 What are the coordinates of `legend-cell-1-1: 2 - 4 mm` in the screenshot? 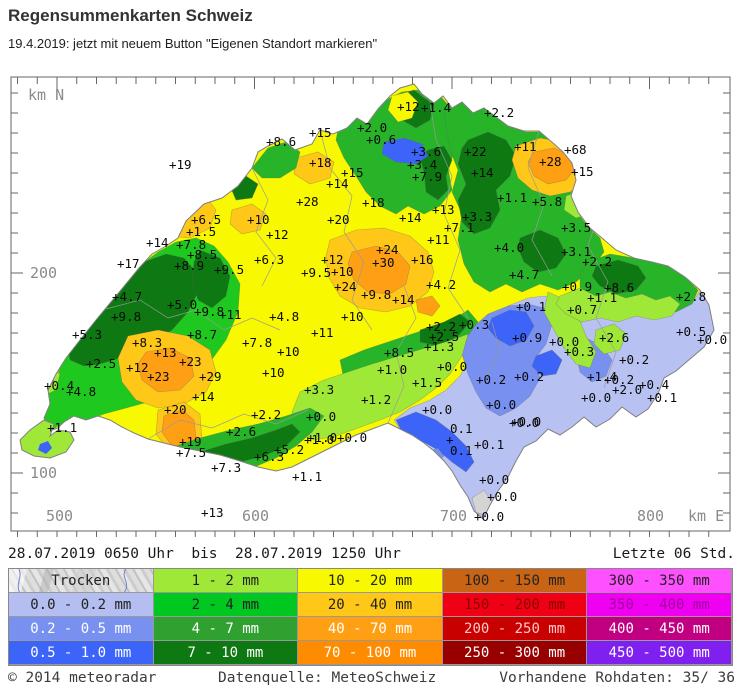 It's located at (226, 605).